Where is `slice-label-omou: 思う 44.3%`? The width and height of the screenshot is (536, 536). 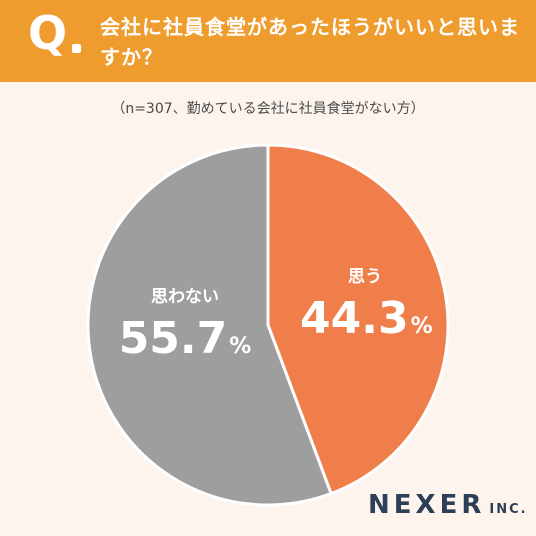
slice-label-omou: 思う 44.3% is located at coordinates (366, 303).